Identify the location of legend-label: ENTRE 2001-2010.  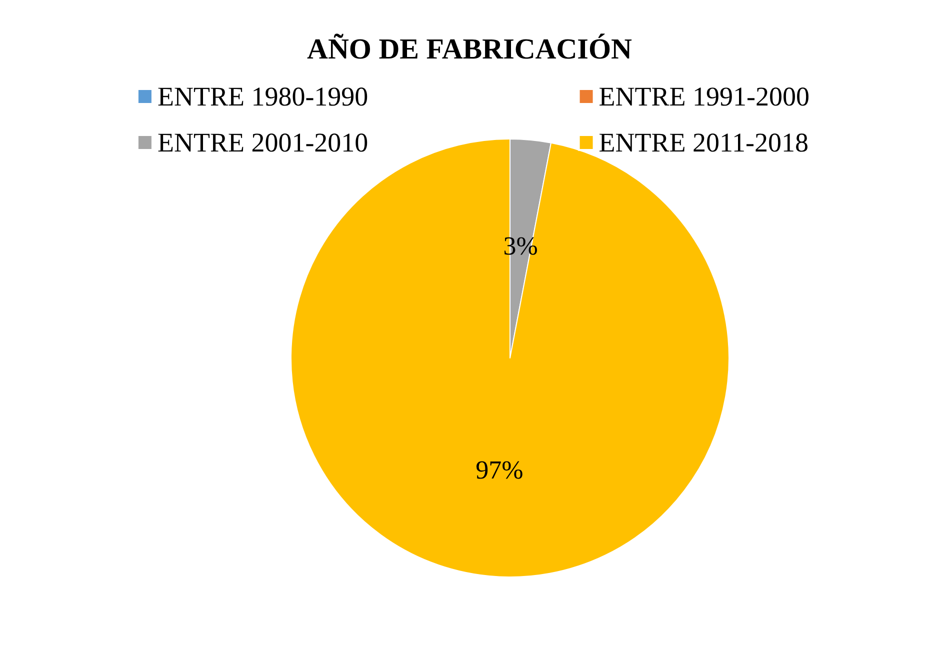
(262, 143).